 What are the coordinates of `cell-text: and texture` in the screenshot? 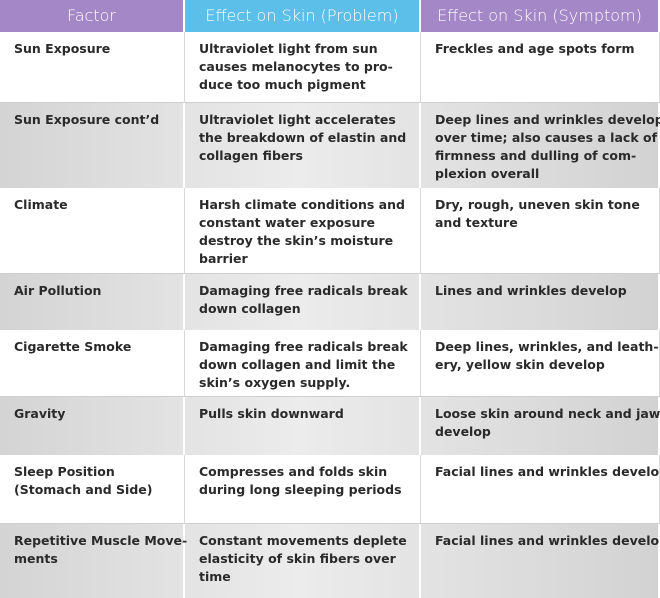 It's located at (476, 222).